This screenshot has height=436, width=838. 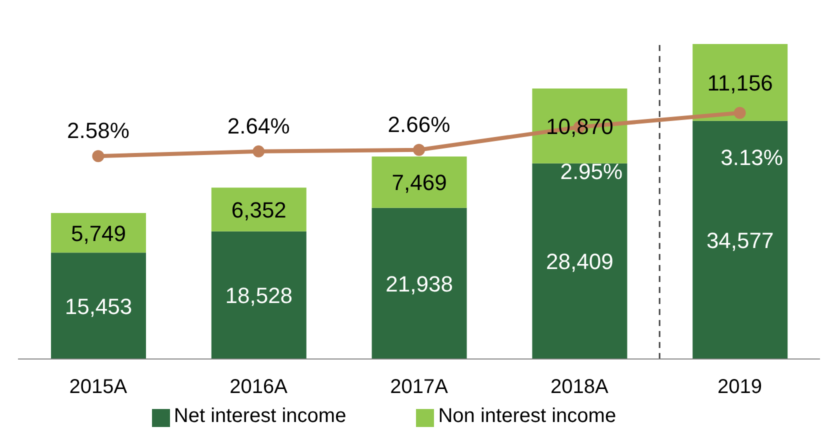 I want to click on x-tick-label: 2019, so click(x=740, y=387).